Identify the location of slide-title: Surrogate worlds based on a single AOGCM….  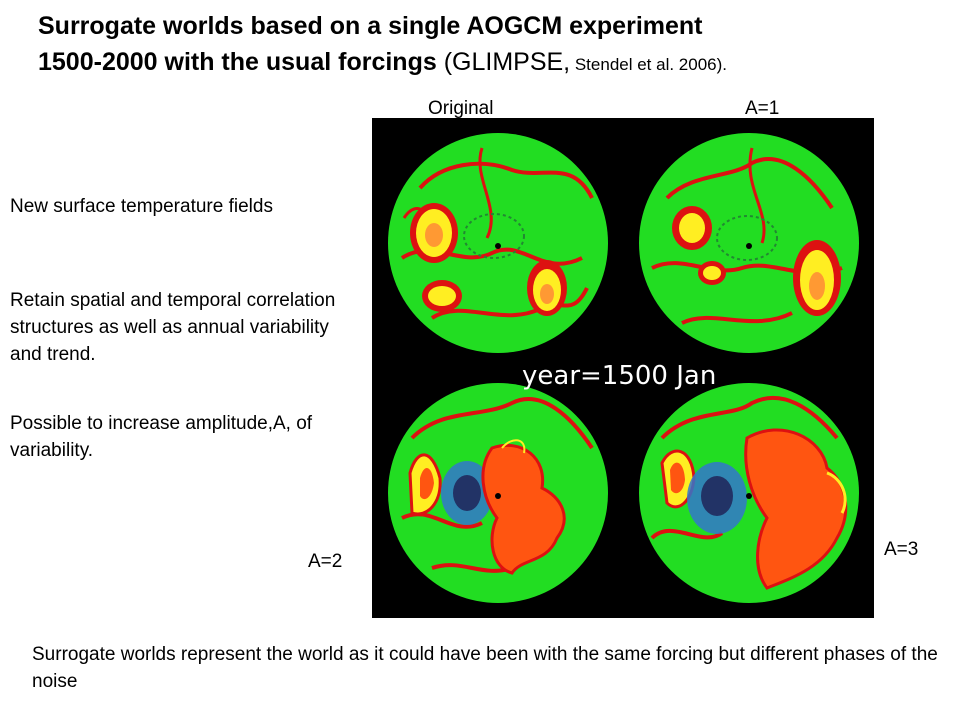
(493, 45).